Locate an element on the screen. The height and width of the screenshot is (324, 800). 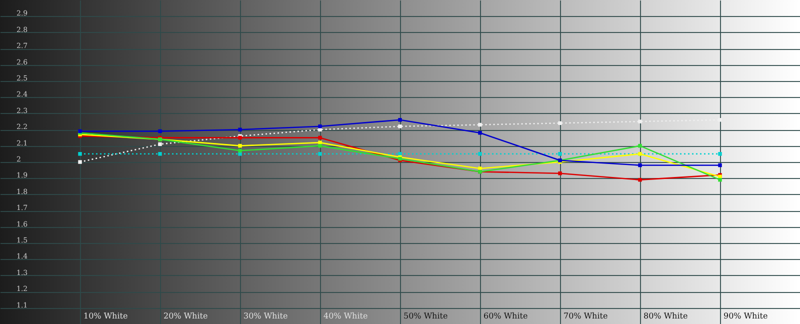
x-tick-label: 70% White is located at coordinates (586, 316).